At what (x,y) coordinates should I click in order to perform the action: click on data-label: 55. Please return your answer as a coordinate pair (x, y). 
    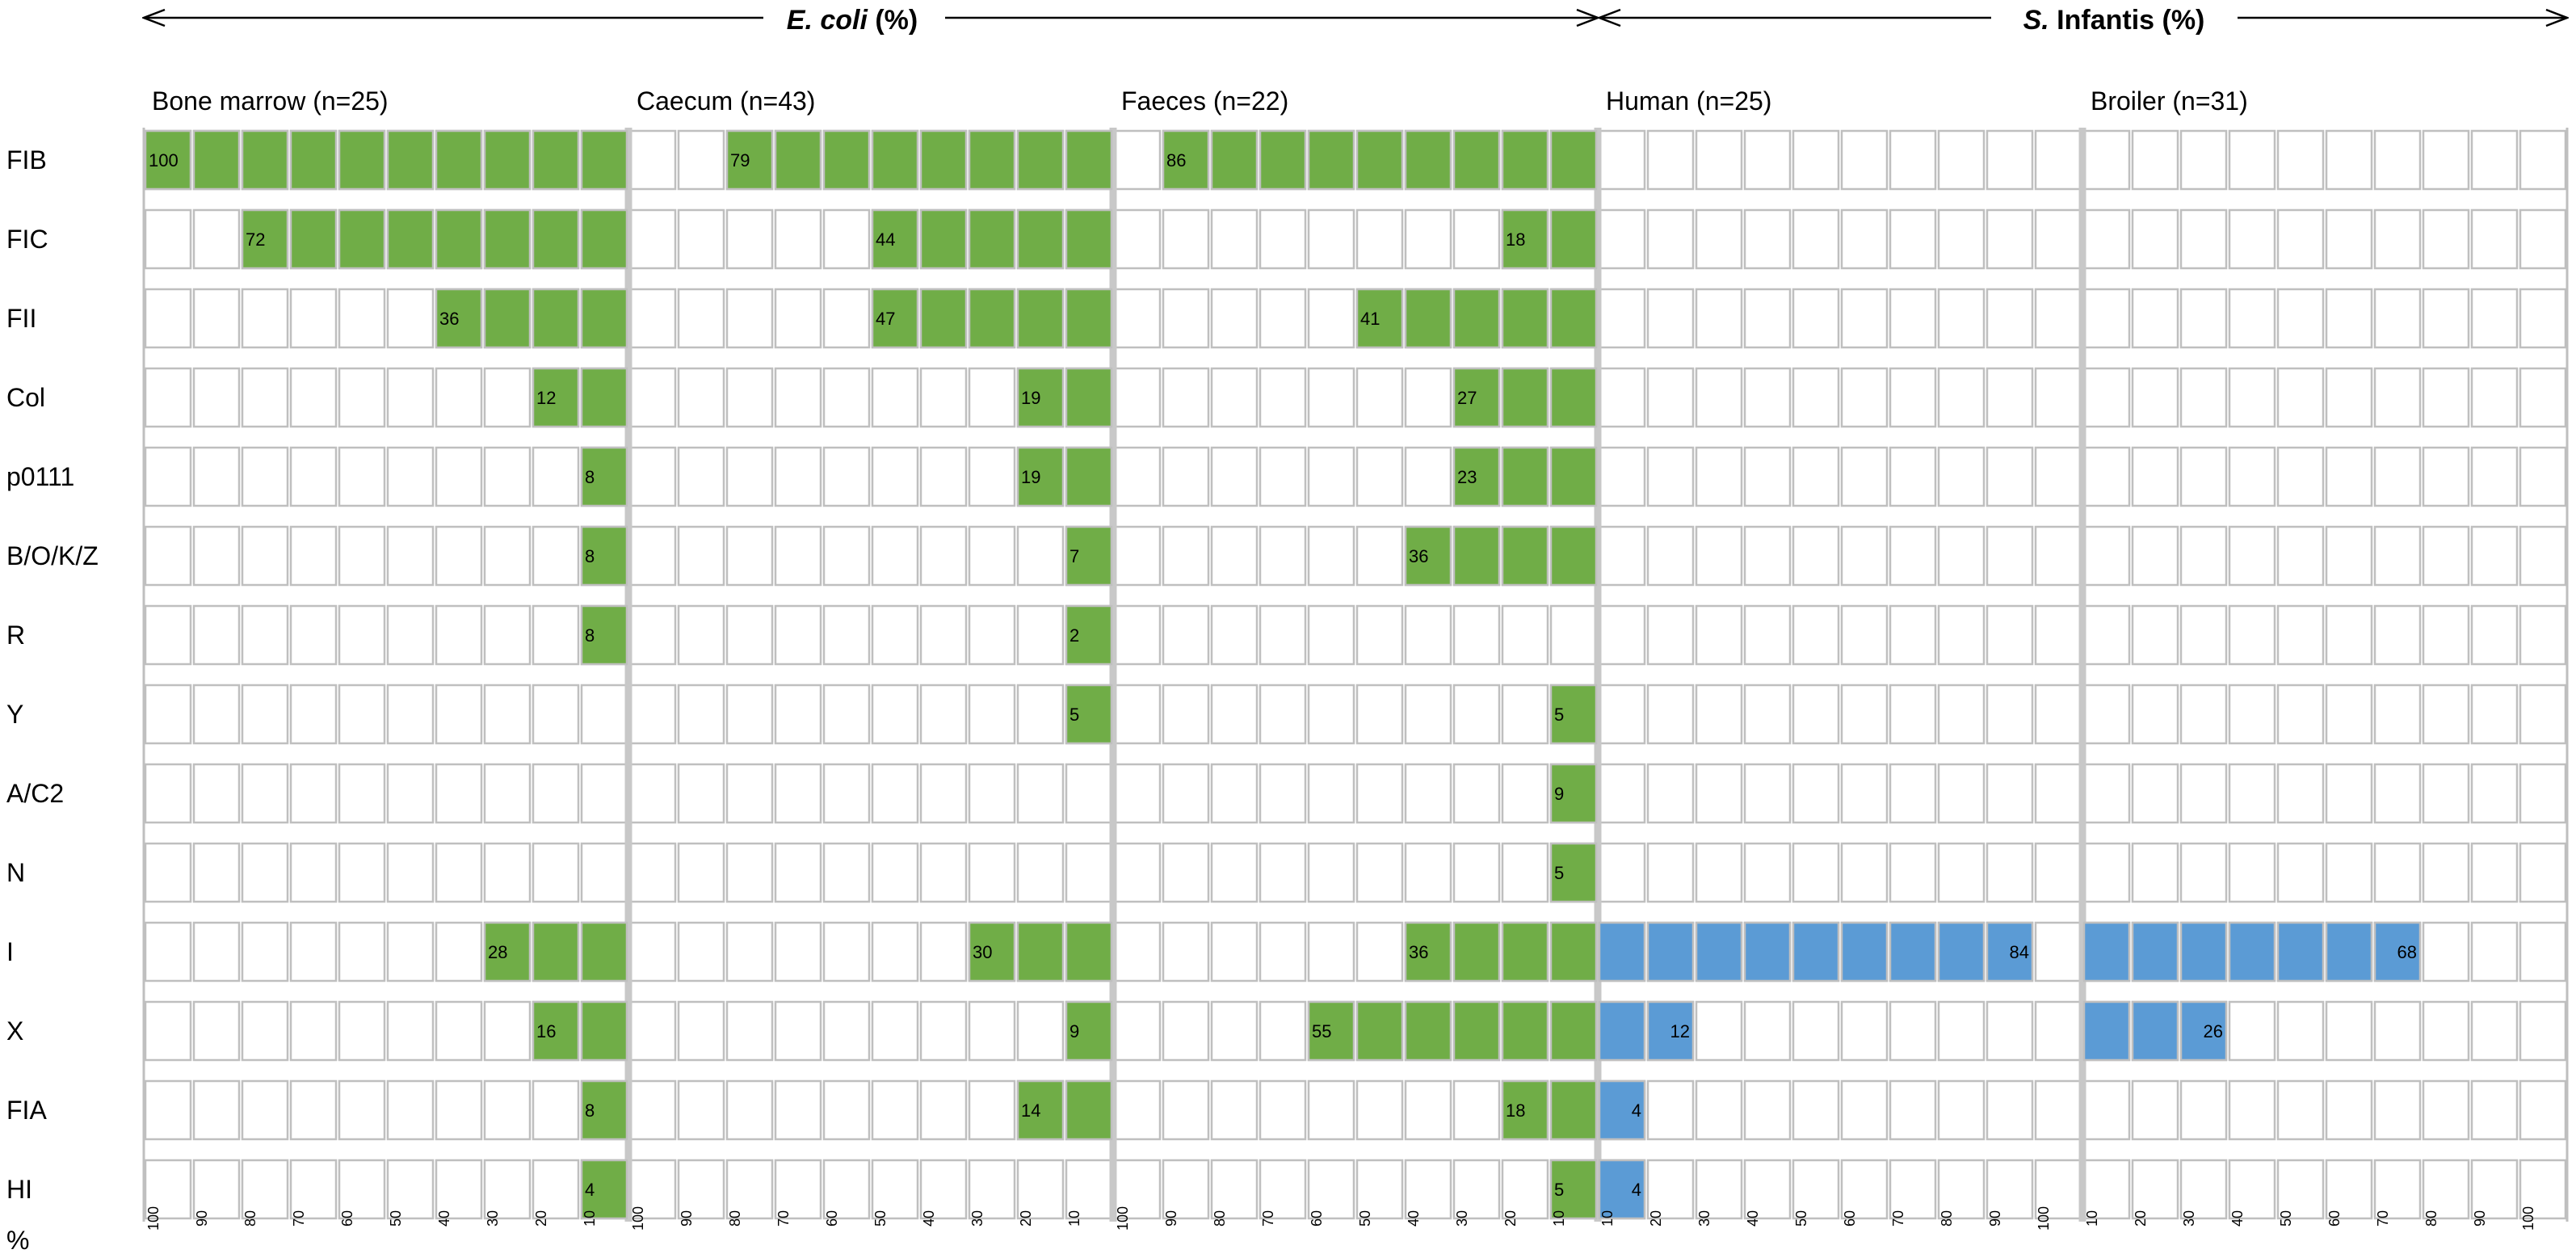
    Looking at the image, I should click on (1321, 1031).